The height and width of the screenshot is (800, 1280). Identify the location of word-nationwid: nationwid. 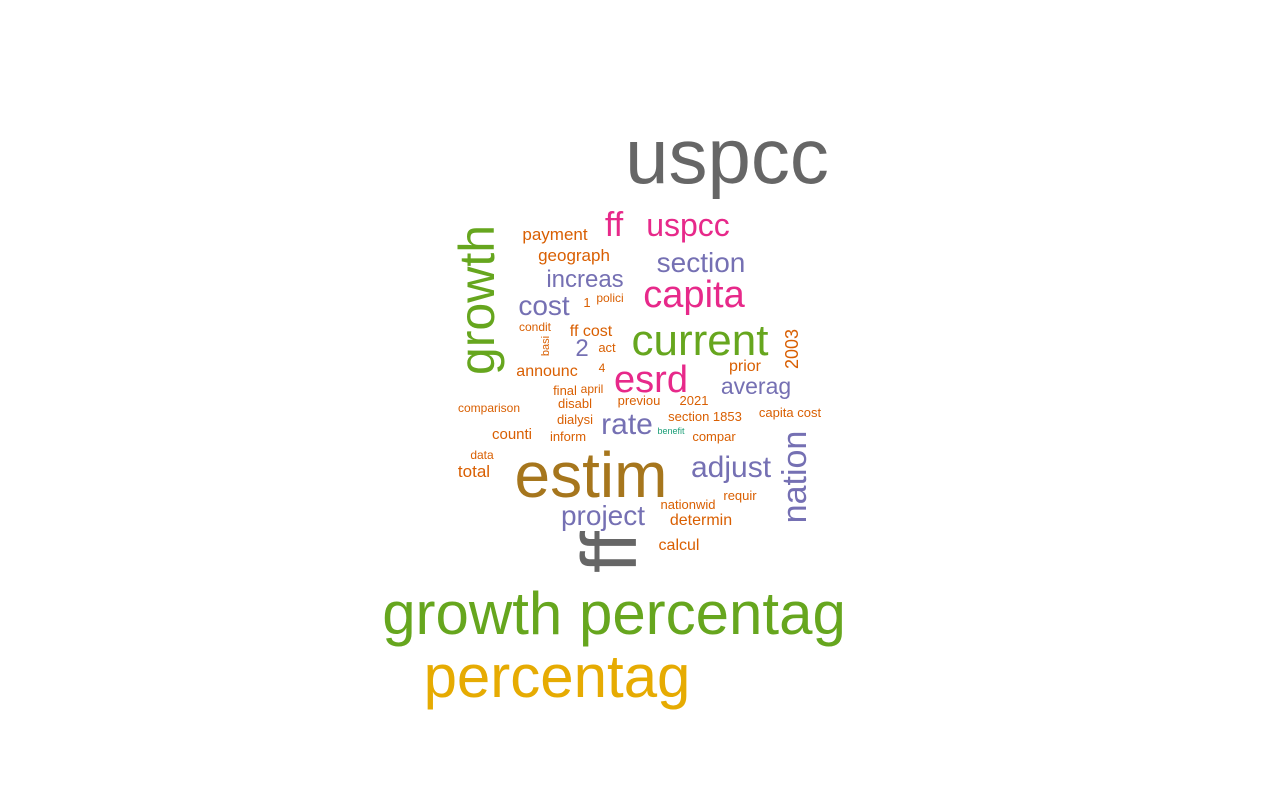
(688, 504).